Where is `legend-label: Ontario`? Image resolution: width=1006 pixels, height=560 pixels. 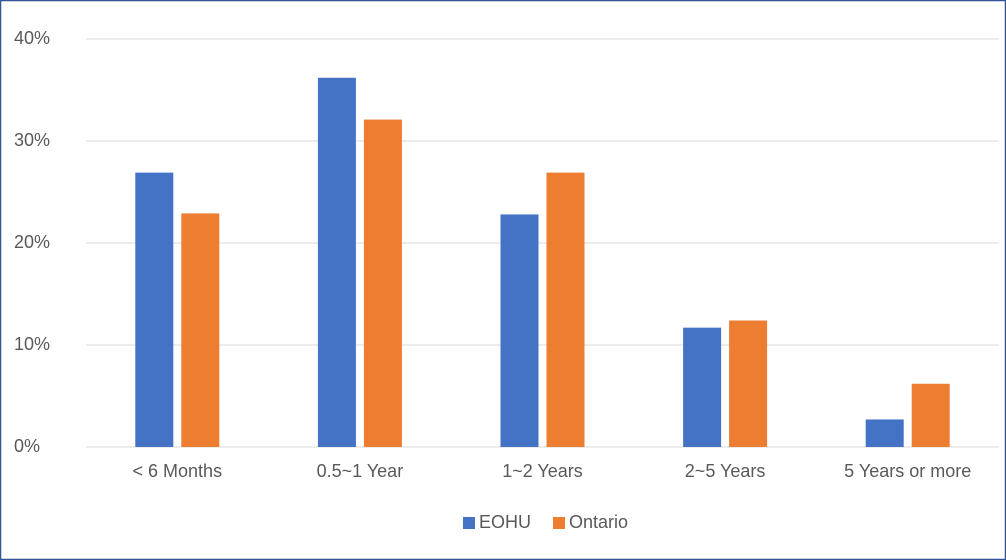
legend-label: Ontario is located at coordinates (598, 522).